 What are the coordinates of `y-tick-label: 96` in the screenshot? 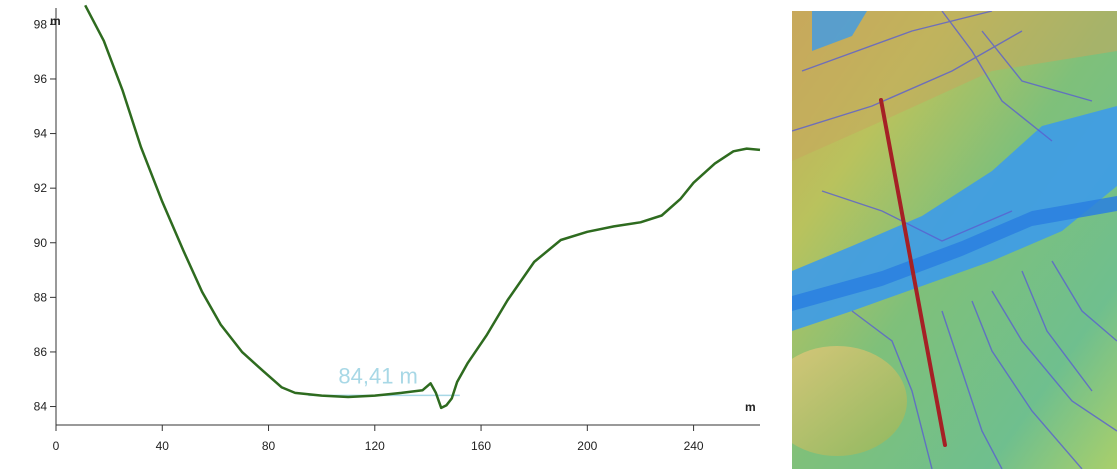 It's located at (41, 79).